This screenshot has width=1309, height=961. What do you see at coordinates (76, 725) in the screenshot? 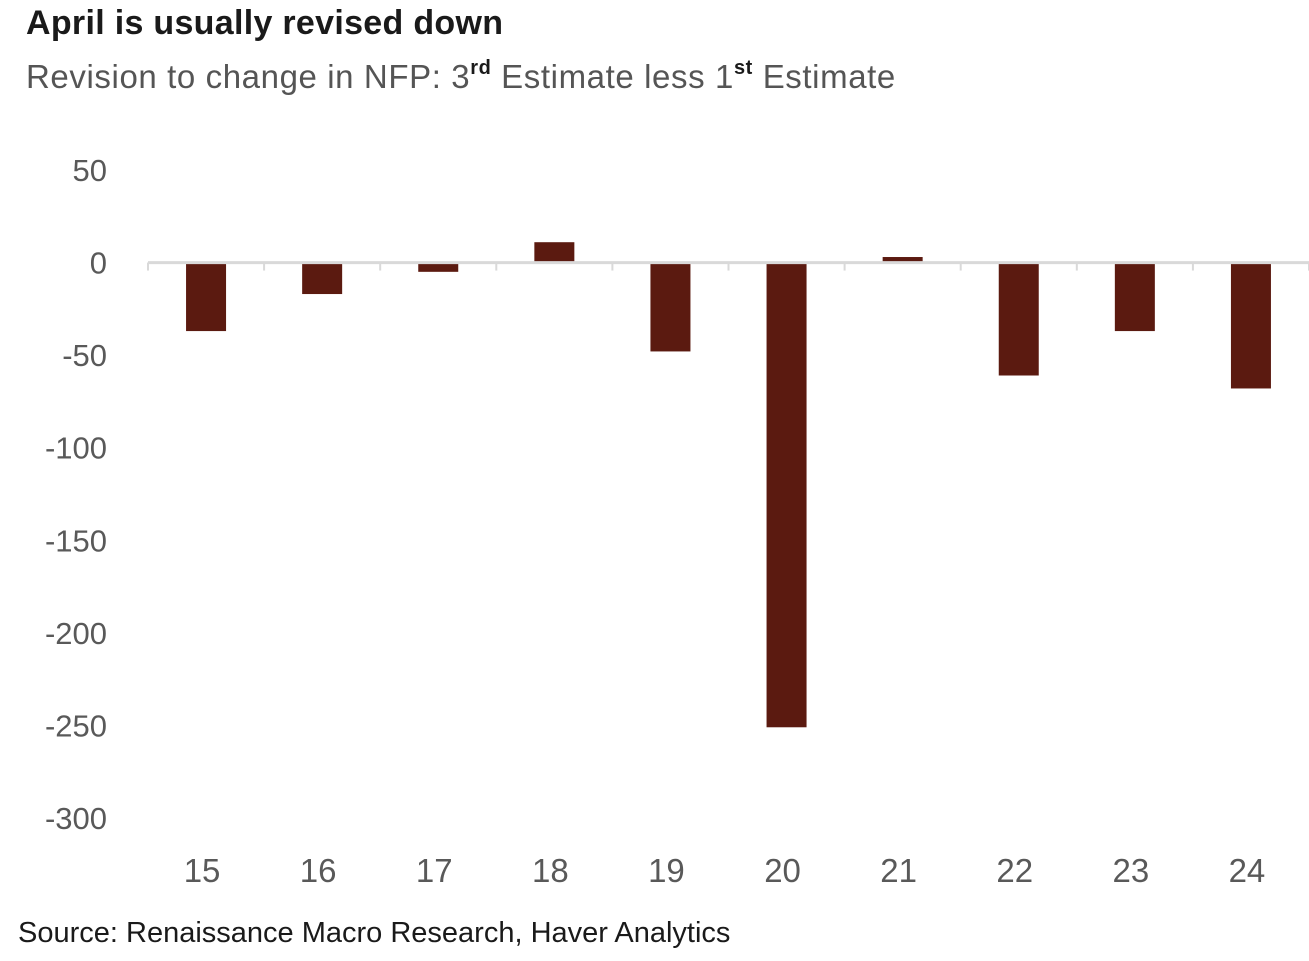
I see `y-tick-label: -250` at bounding box center [76, 725].